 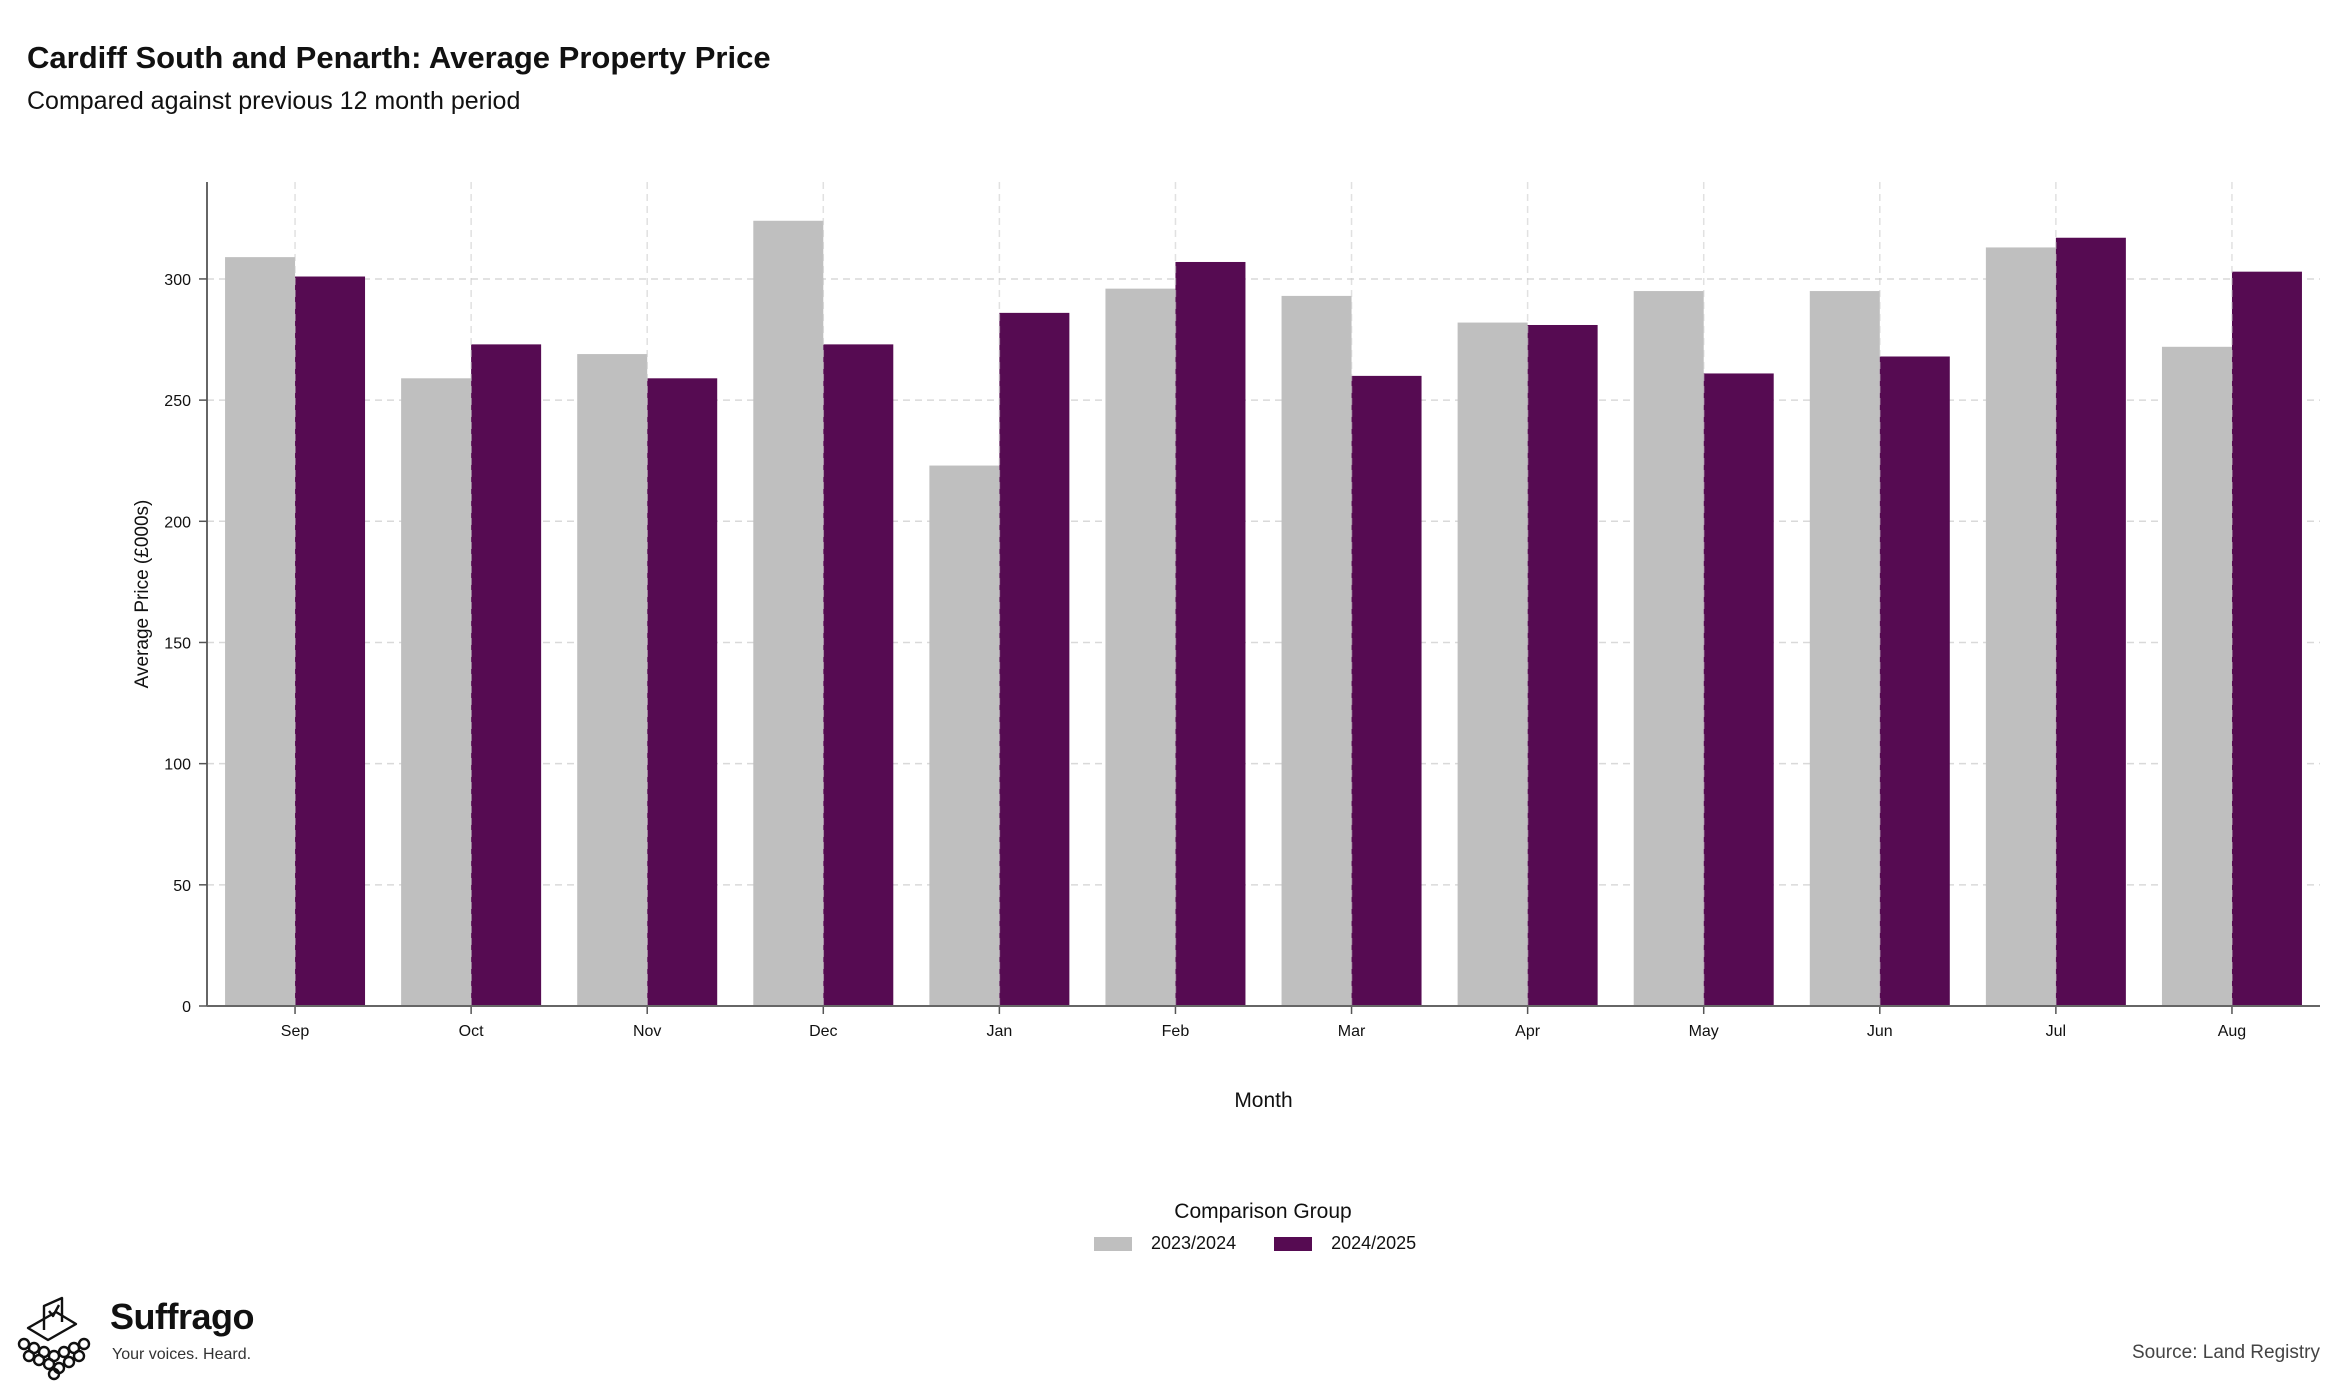 What do you see at coordinates (999, 1031) in the screenshot?
I see `x-tick-label: Jan` at bounding box center [999, 1031].